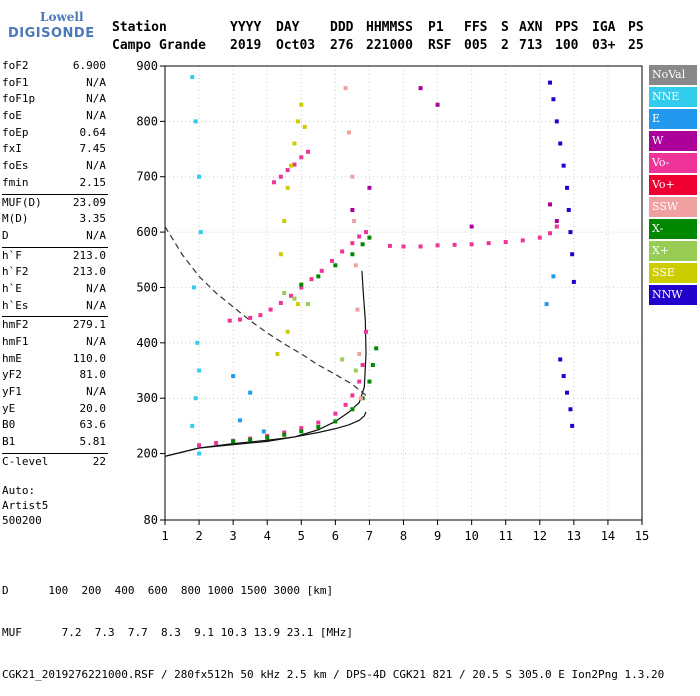 The height and width of the screenshot is (696, 700). Describe the element at coordinates (15, 219) in the screenshot. I see `param-name: M(D)` at that location.